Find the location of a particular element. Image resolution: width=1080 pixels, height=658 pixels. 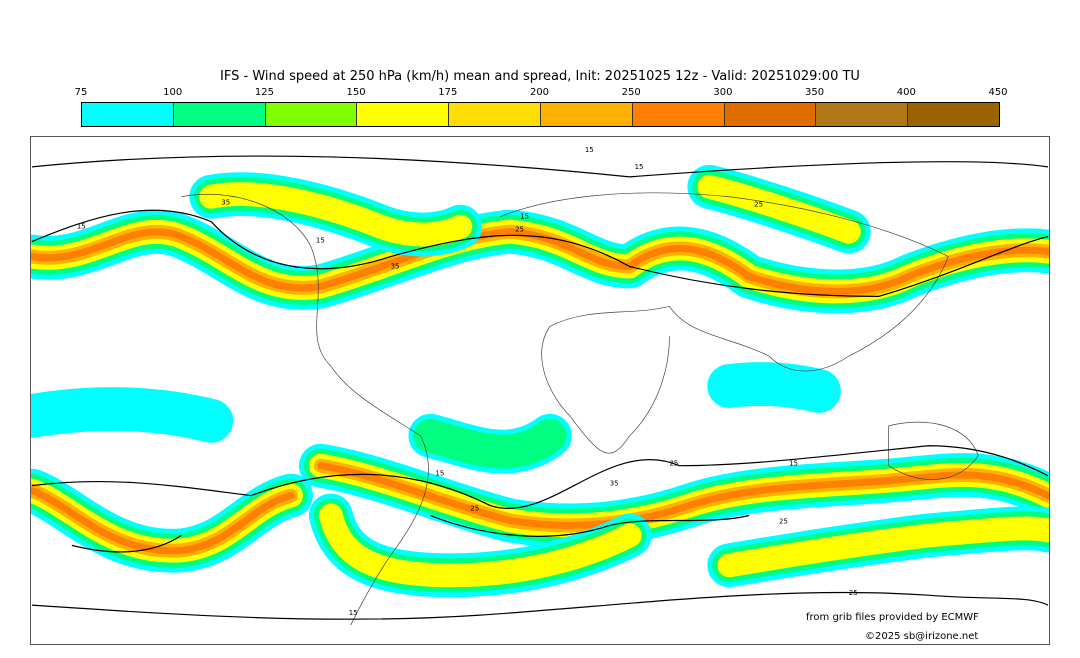

colorbar-tick-label: 125 is located at coordinates (264, 92).